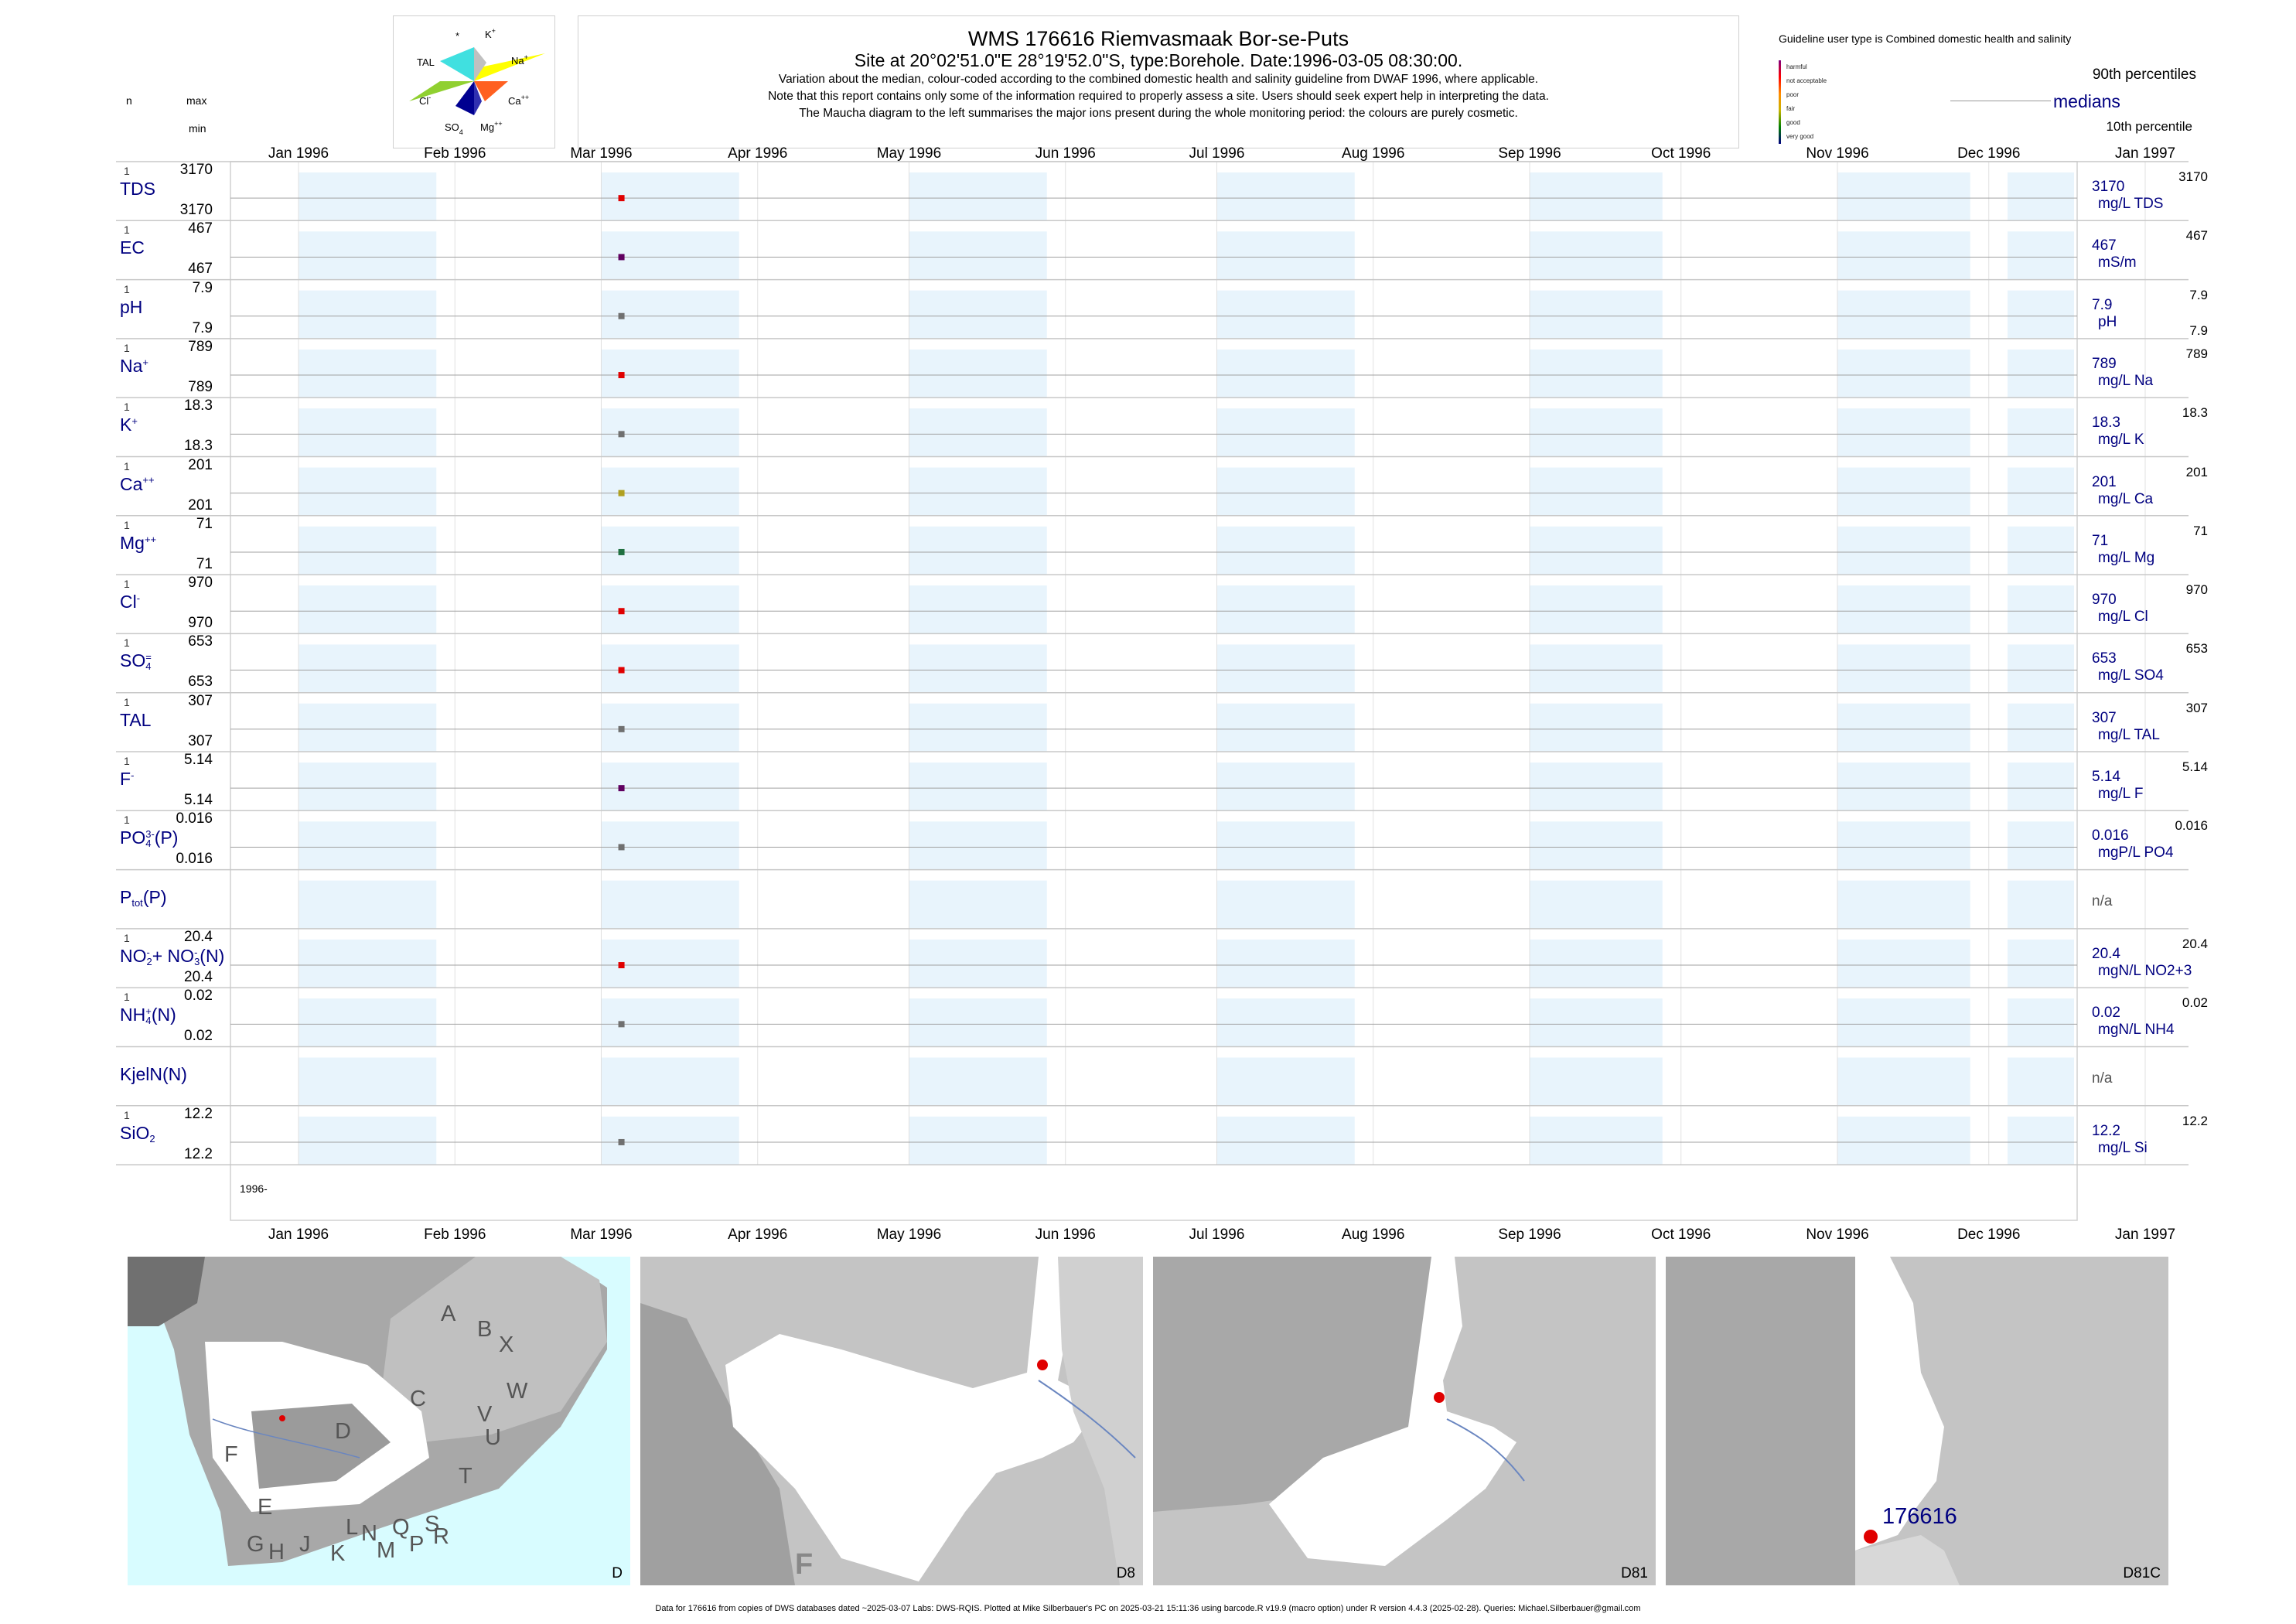  Describe the element at coordinates (127, 998) in the screenshot. I see `row-n-14: 1` at that location.